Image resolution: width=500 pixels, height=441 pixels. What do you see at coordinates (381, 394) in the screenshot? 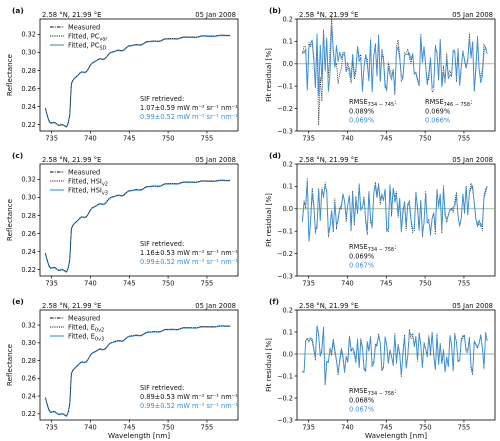
I see `rmse-label-sub: 734 − 758` at bounding box center [381, 394].